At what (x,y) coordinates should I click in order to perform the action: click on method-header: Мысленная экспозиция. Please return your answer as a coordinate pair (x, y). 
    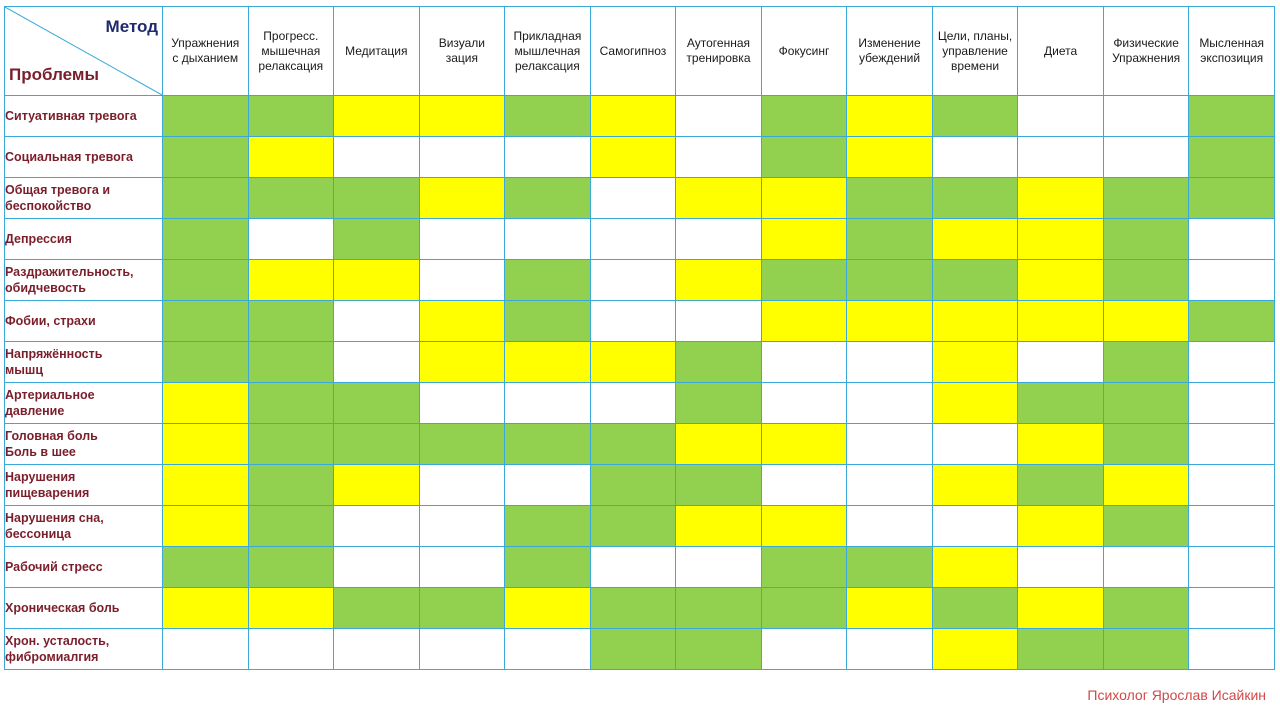
    Looking at the image, I should click on (1231, 51).